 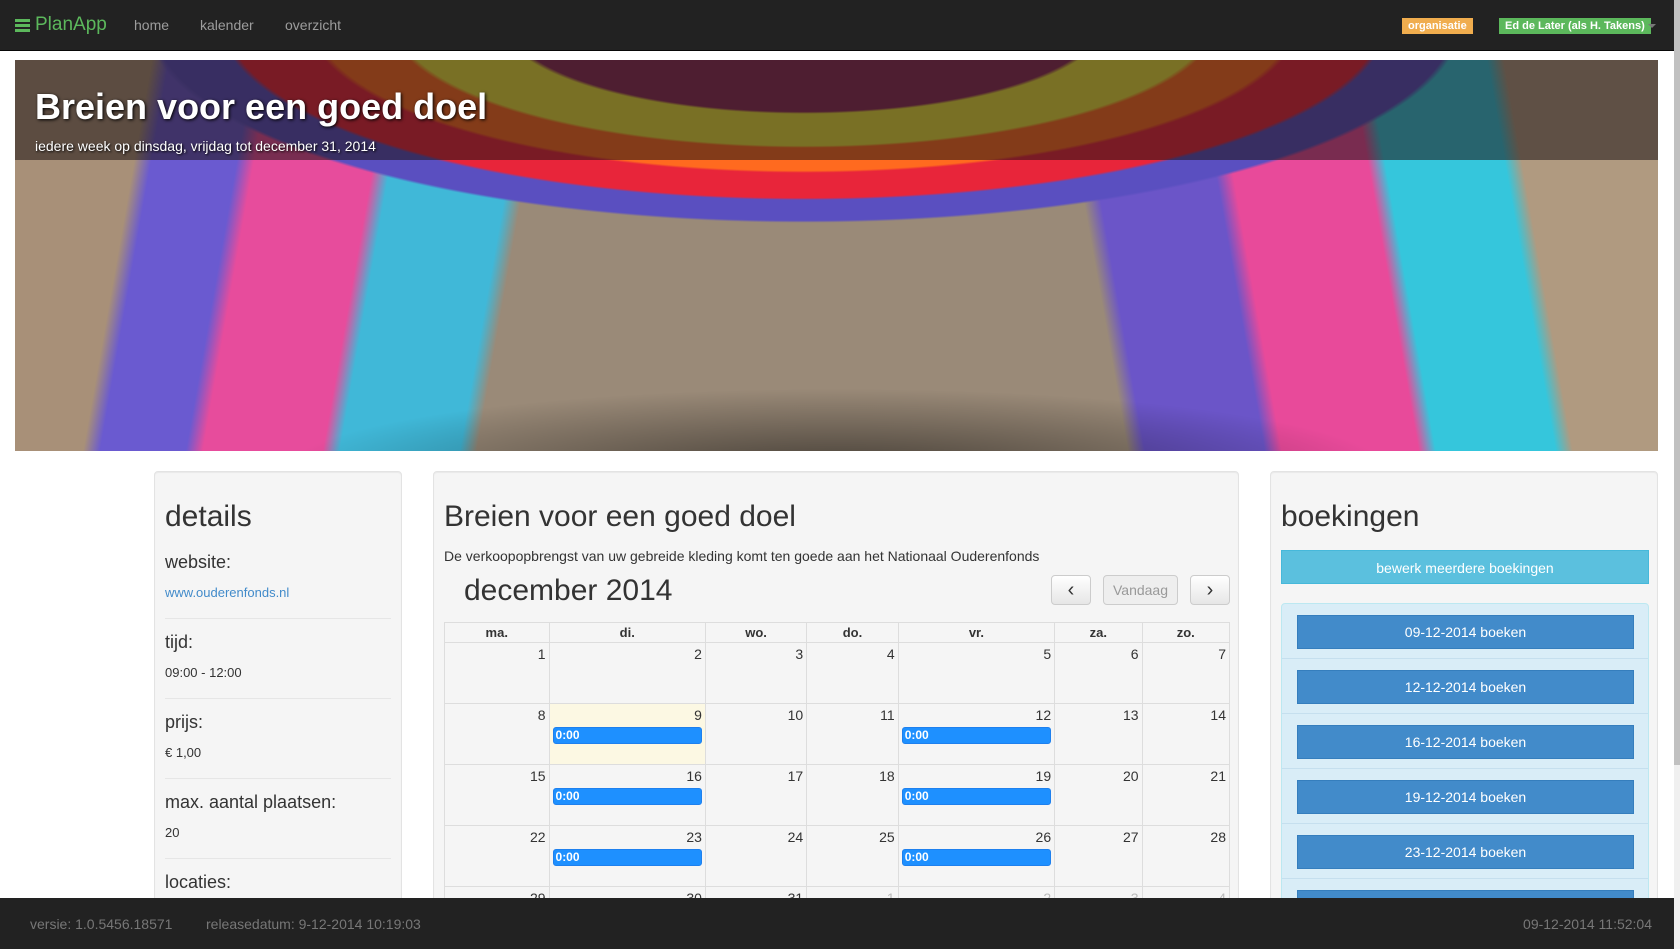 I want to click on calendar-day: 17, so click(x=756, y=795).